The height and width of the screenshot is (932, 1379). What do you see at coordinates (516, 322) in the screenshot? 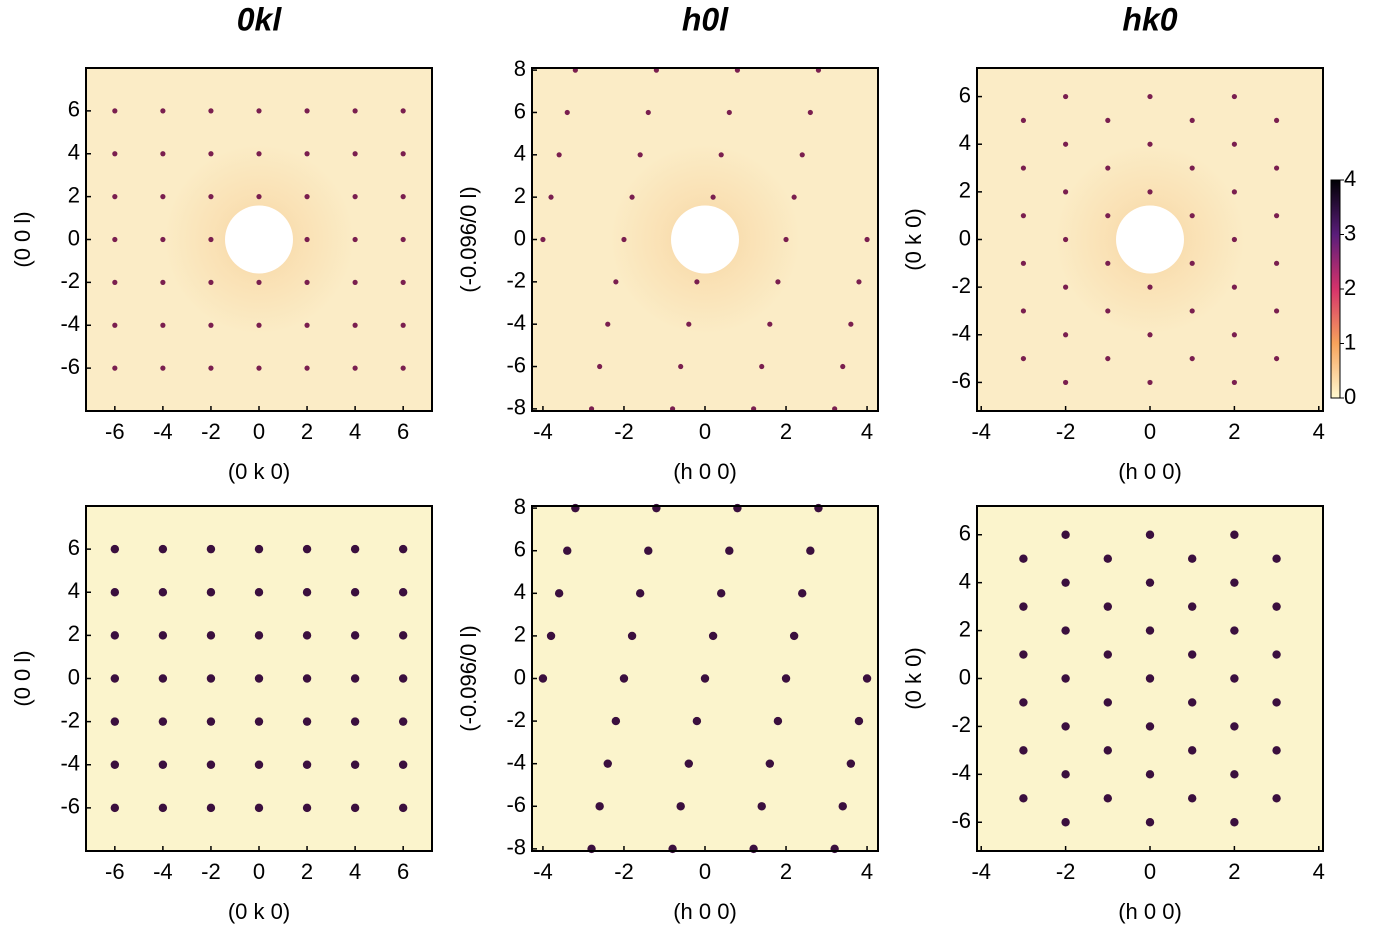
I see `y-tick-label: -4` at bounding box center [516, 322].